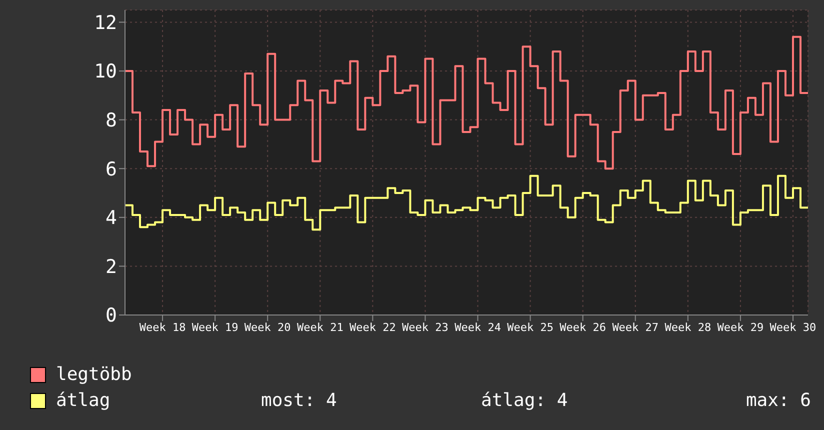 This screenshot has height=430, width=824. I want to click on y-tick-label: 0, so click(111, 315).